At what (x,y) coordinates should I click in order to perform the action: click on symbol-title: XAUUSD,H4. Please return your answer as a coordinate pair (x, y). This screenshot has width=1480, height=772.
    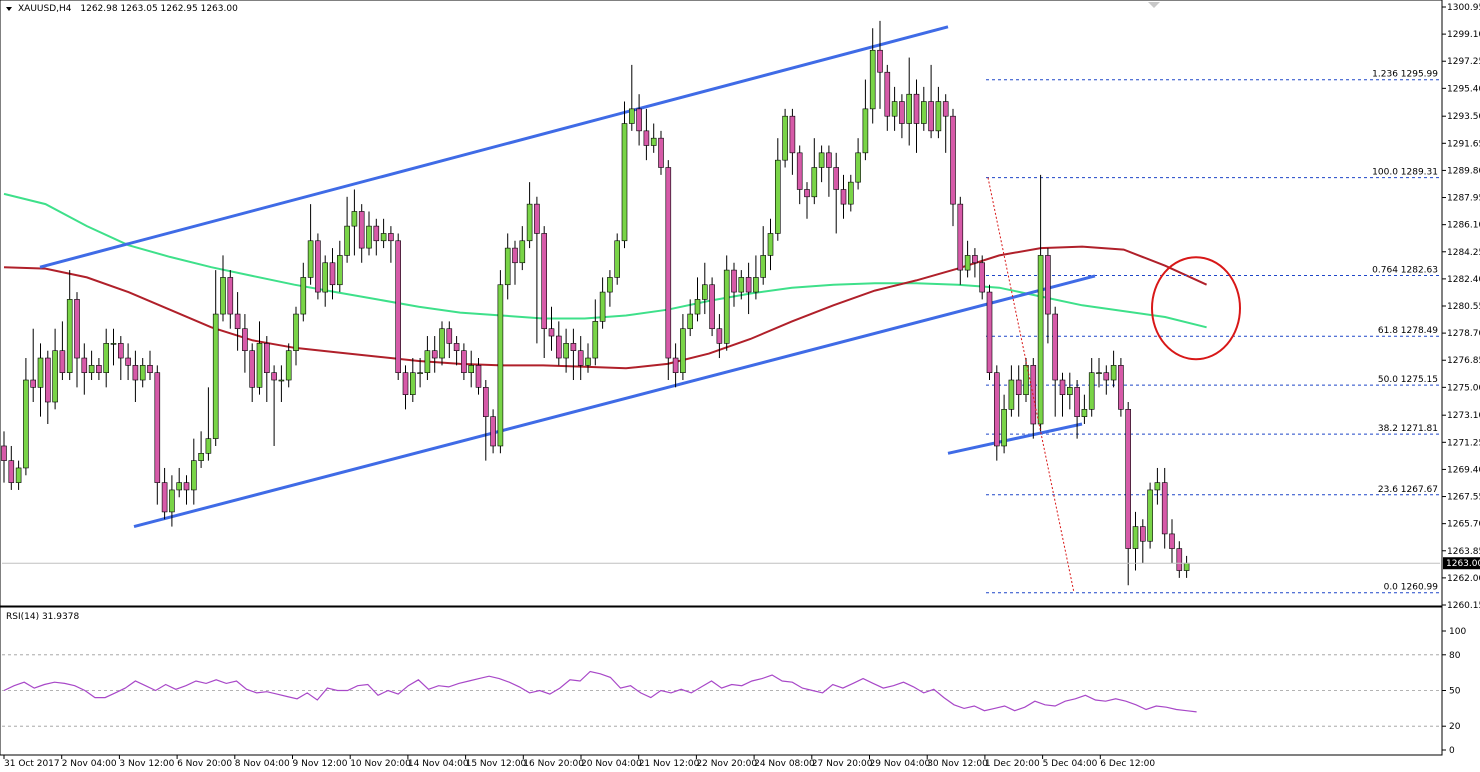
    Looking at the image, I should click on (45, 9).